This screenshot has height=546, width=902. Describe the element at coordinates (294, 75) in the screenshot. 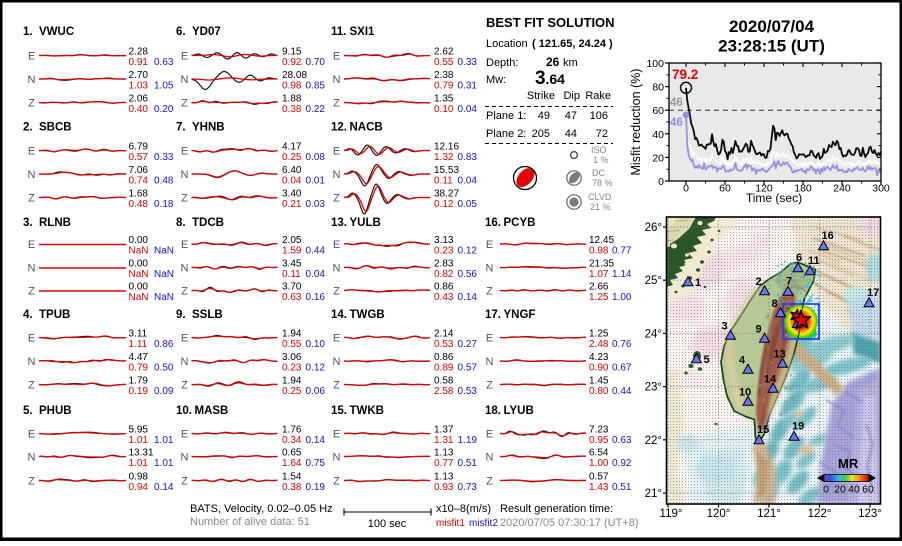

I see `svg-text: 28.08` at that location.